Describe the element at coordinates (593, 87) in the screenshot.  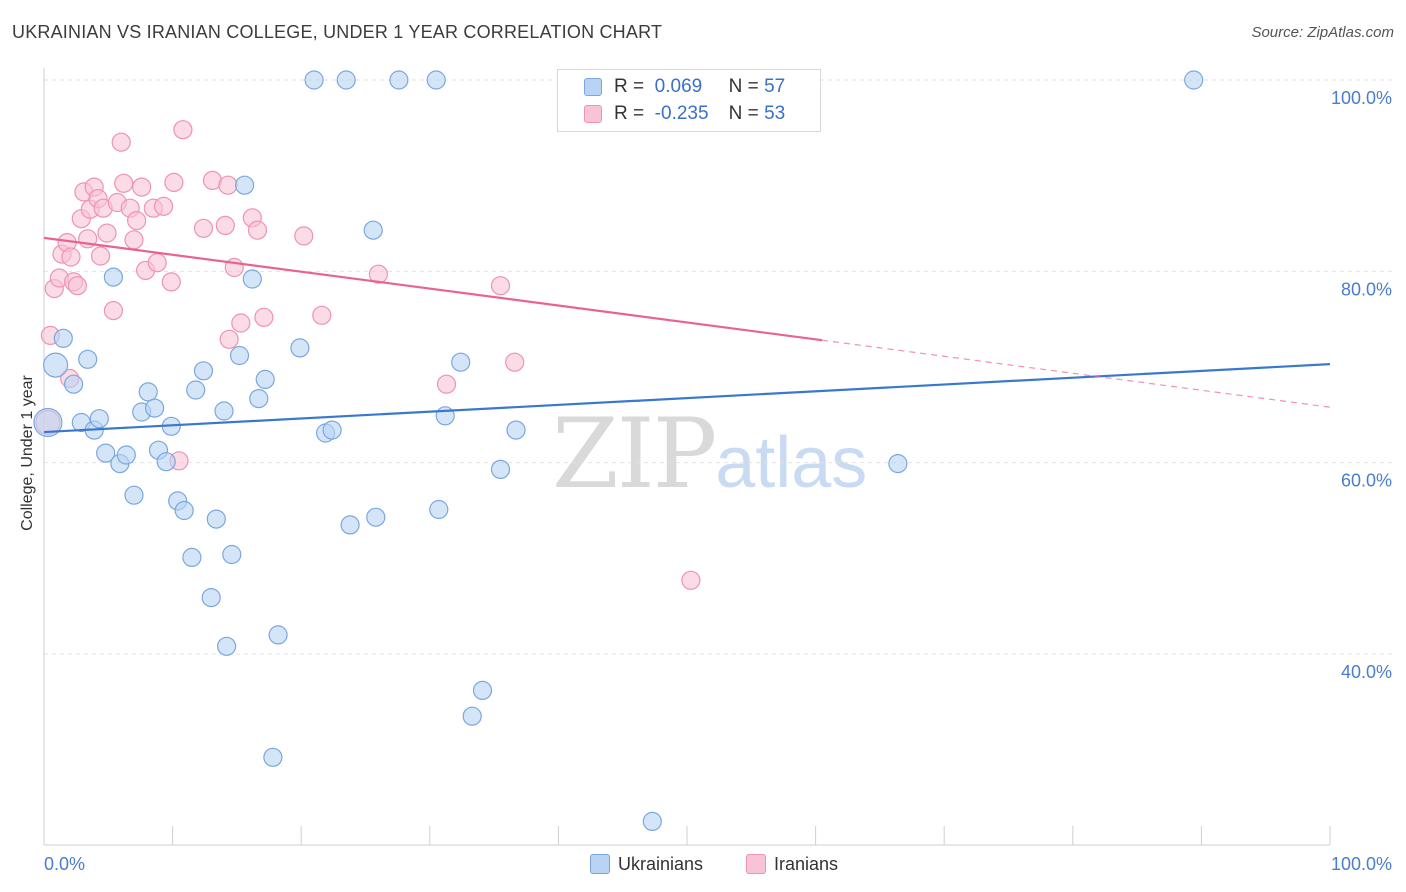
I see `blue-swatch` at that location.